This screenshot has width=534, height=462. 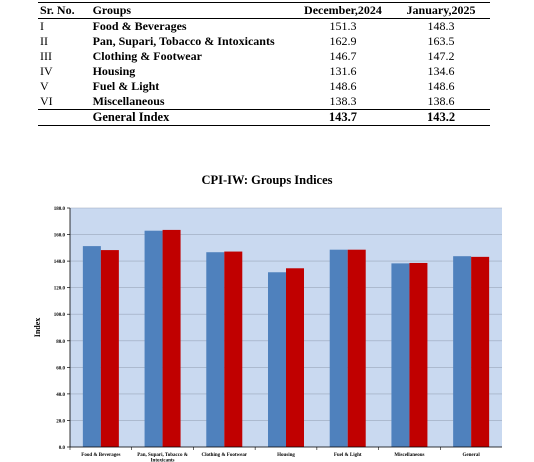 What do you see at coordinates (441, 71) in the screenshot?
I see `row-jan-value: 134.6` at bounding box center [441, 71].